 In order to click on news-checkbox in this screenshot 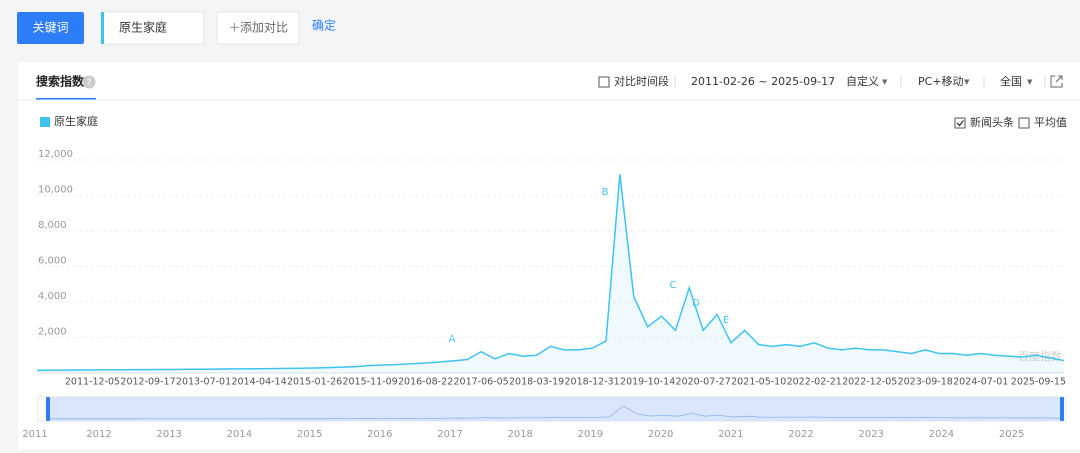, I will do `click(960, 123)`.